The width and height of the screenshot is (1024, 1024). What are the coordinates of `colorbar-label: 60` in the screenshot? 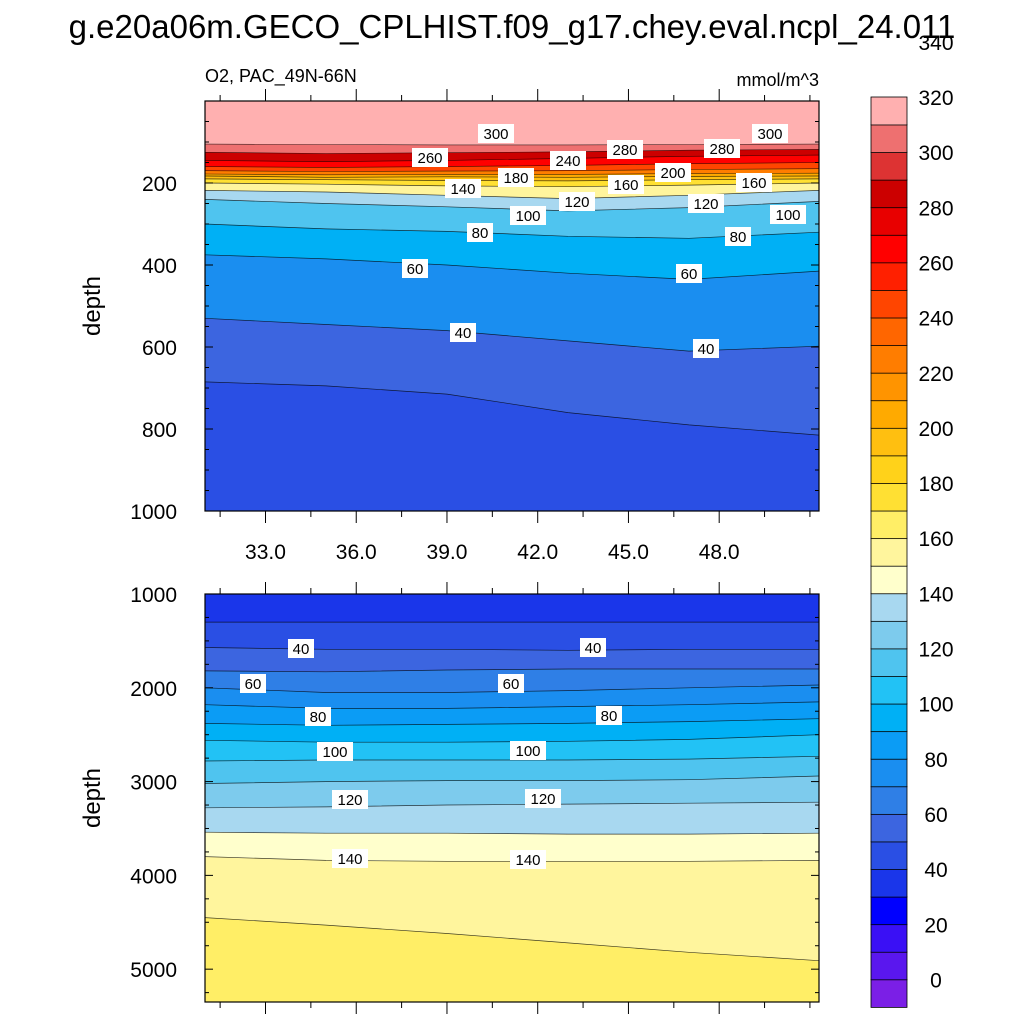 It's located at (935, 815).